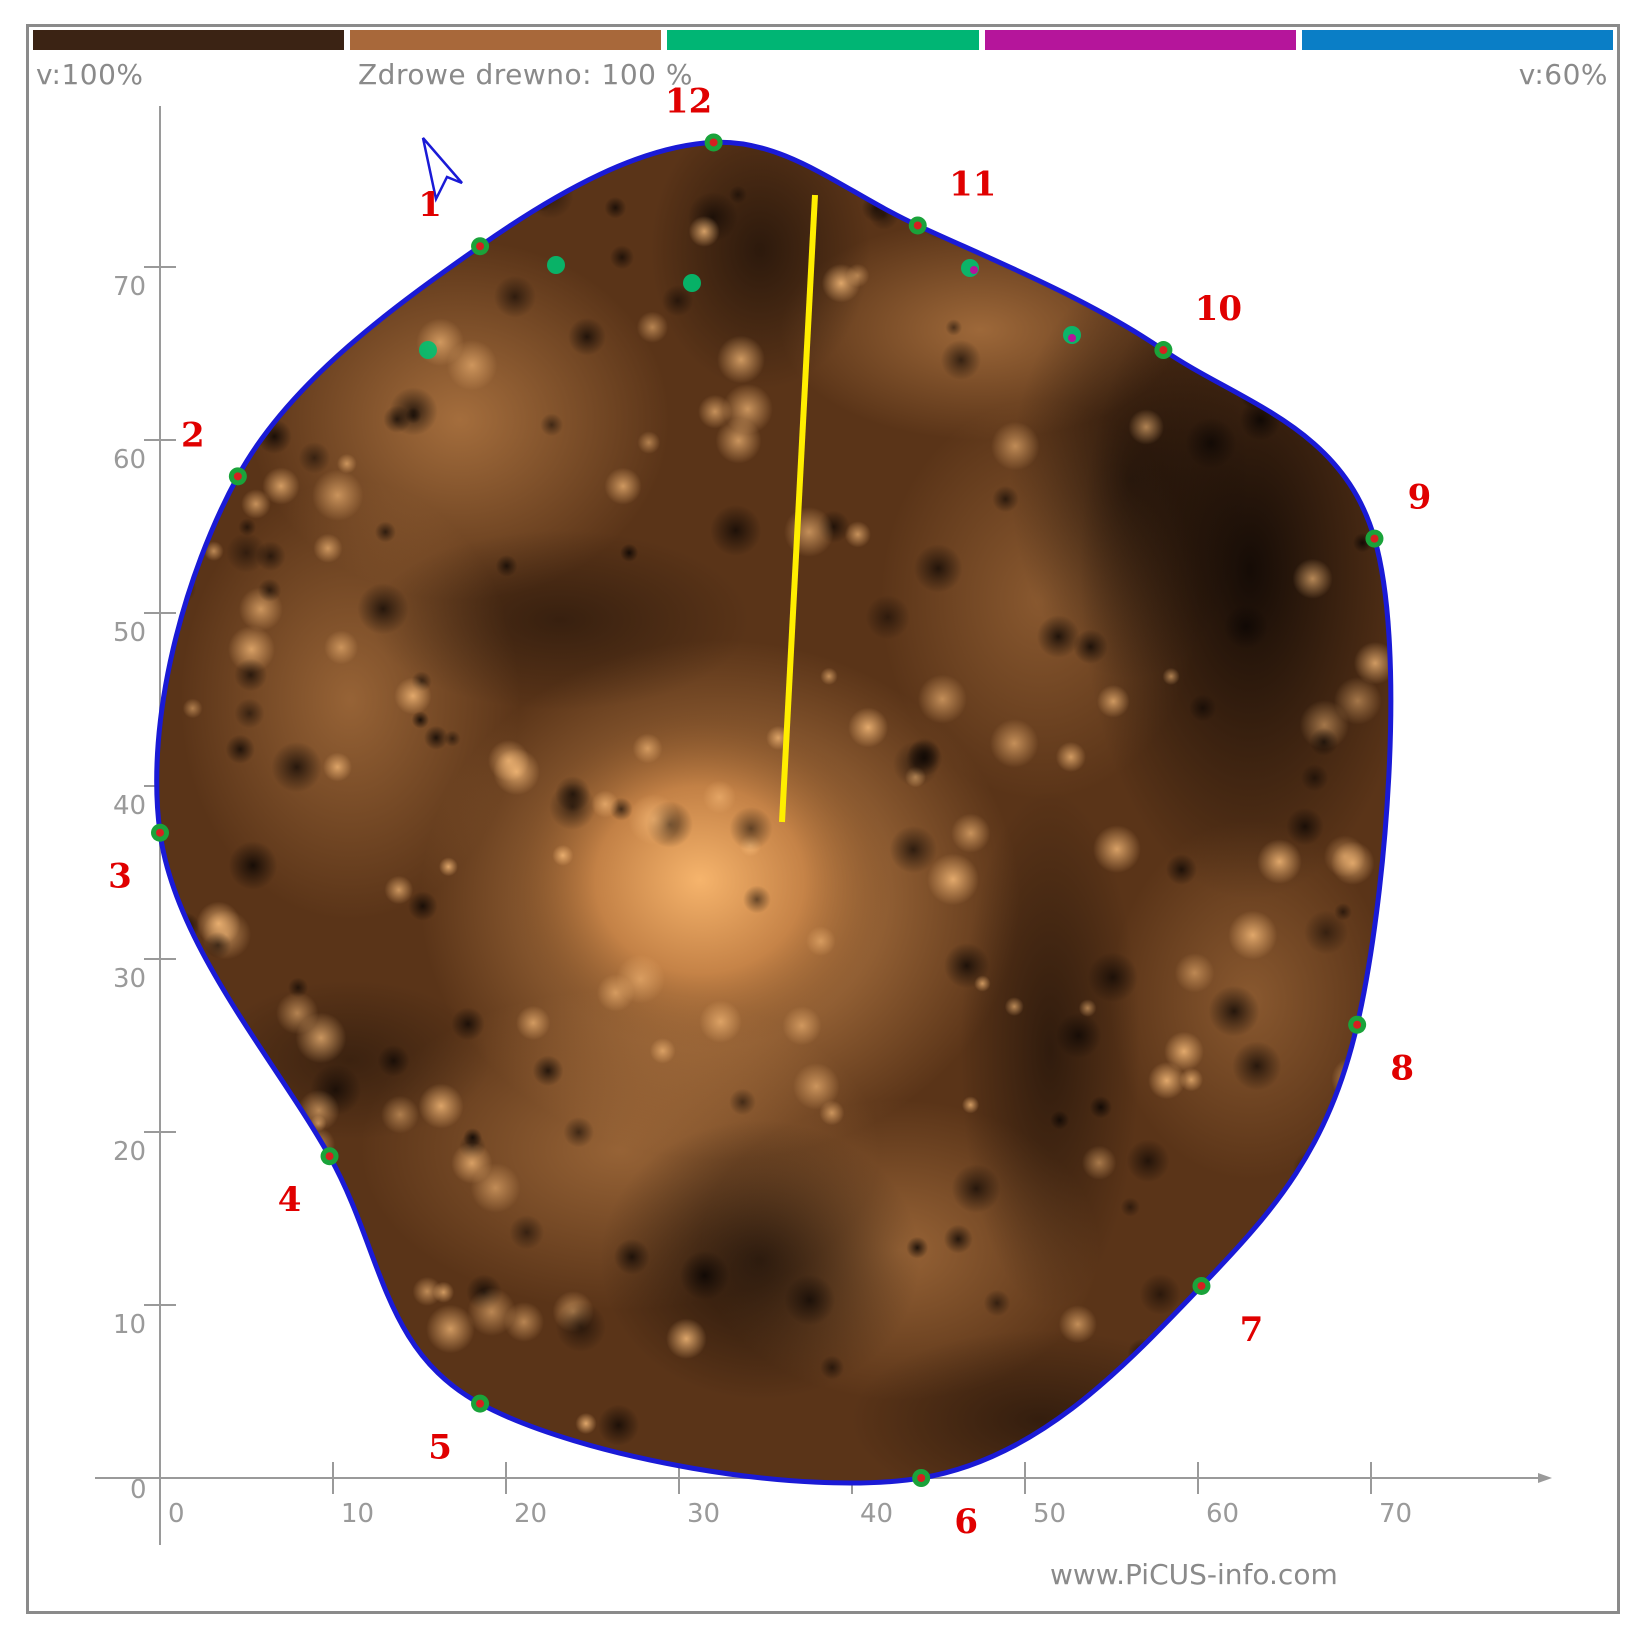 This screenshot has height=1641, width=1646. I want to click on sensor-label: 1, so click(430, 205).